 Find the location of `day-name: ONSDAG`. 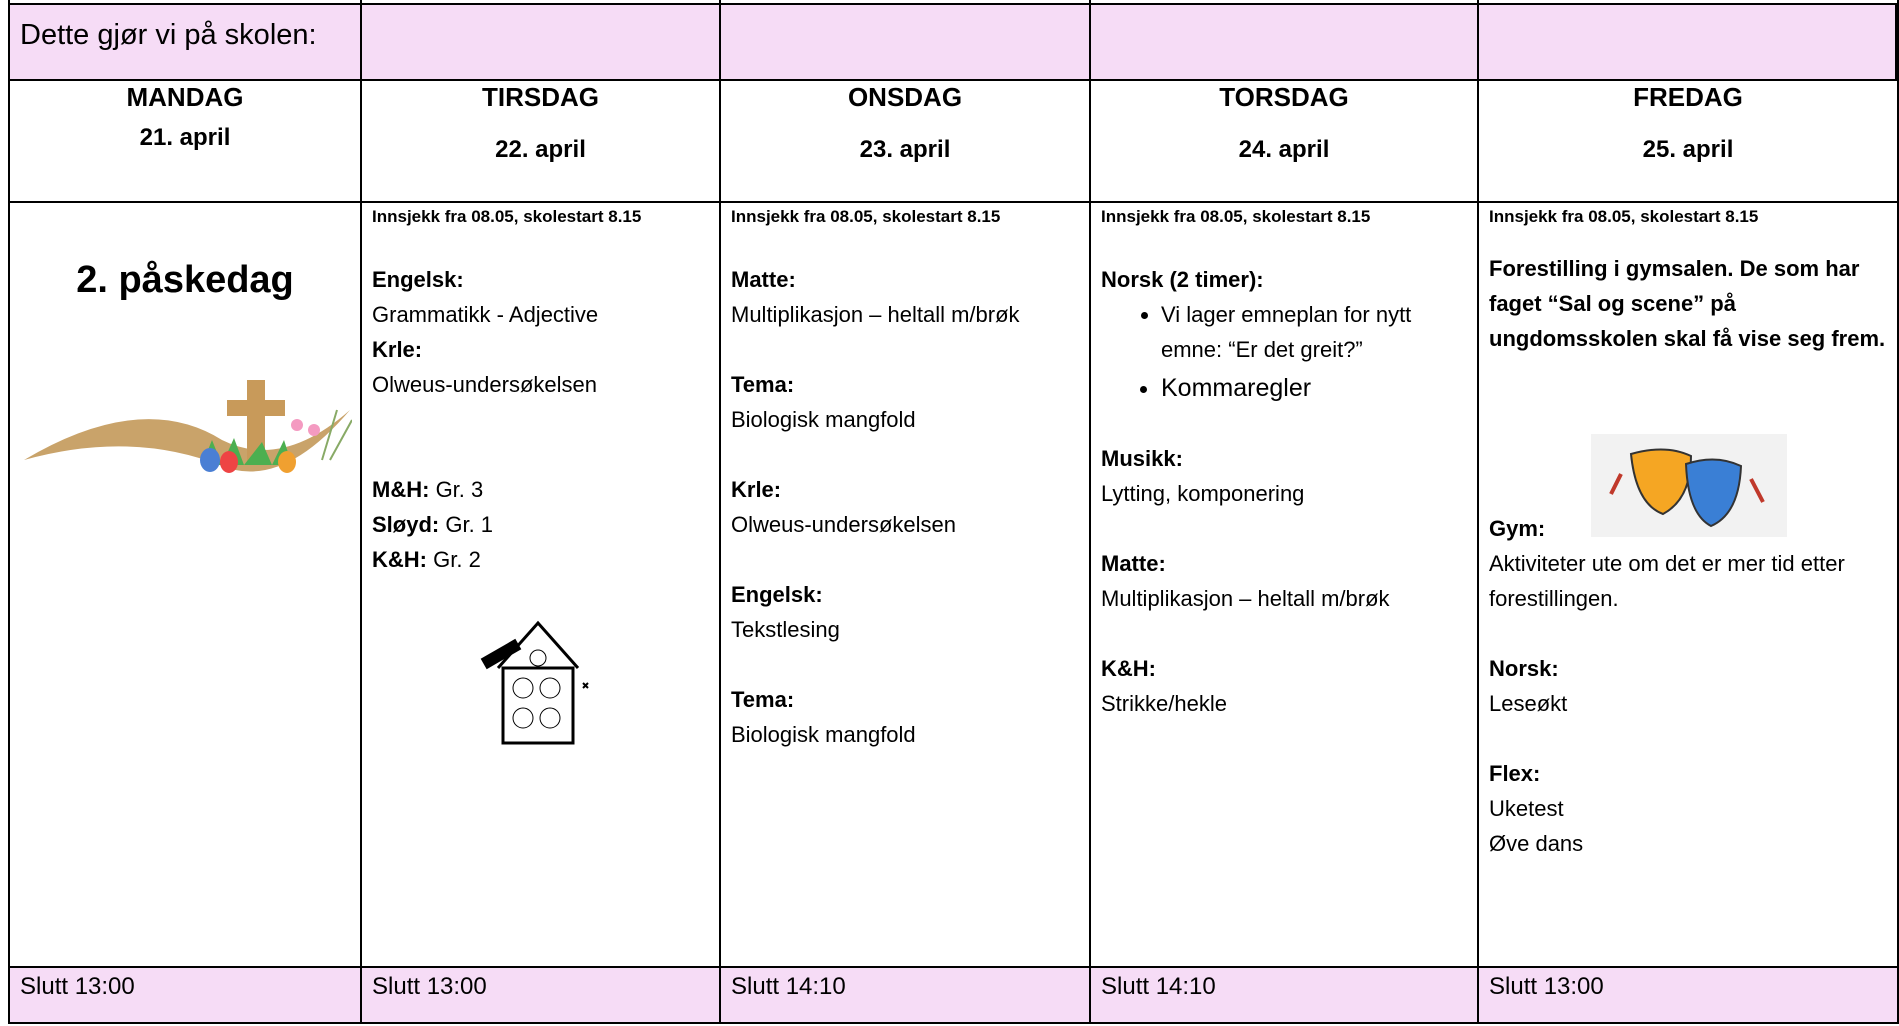

day-name: ONSDAG is located at coordinates (905, 97).